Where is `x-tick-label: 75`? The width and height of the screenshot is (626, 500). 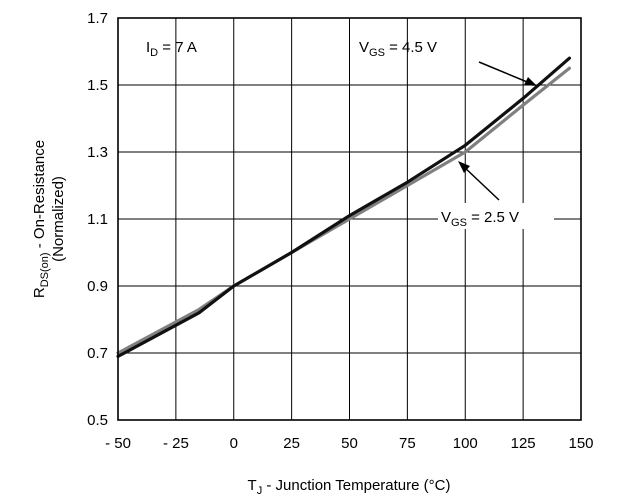 x-tick-label: 75 is located at coordinates (407, 443).